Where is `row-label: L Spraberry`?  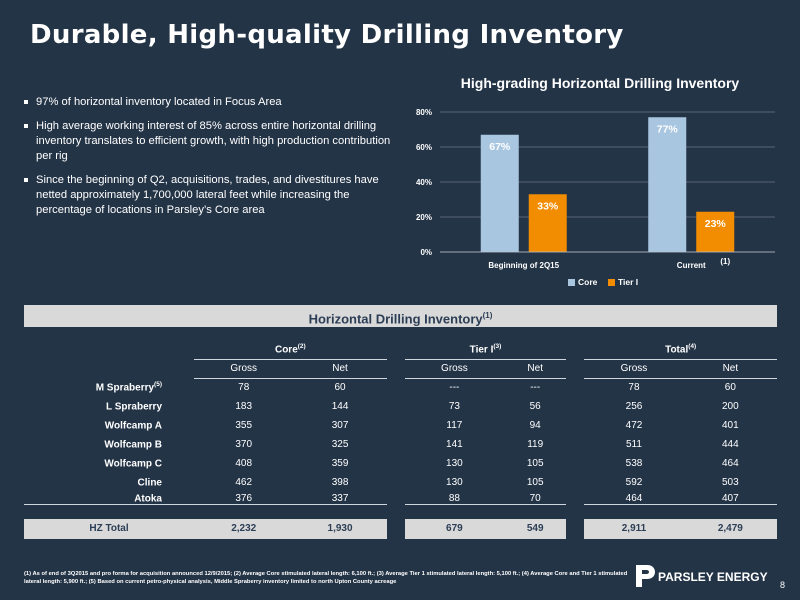
row-label: L Spraberry is located at coordinates (109, 406).